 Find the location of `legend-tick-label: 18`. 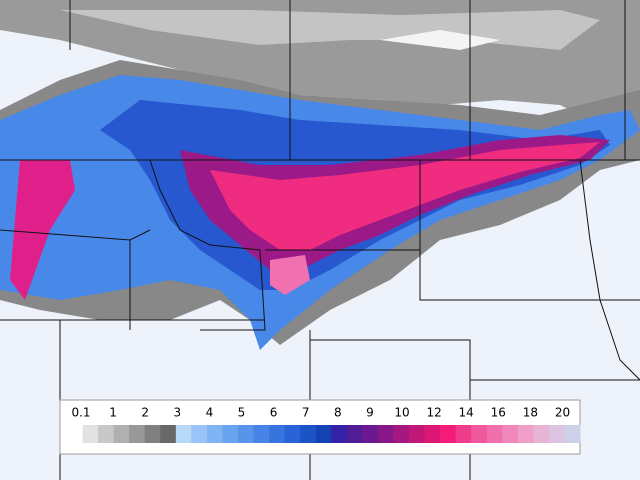

legend-tick-label: 18 is located at coordinates (530, 413).